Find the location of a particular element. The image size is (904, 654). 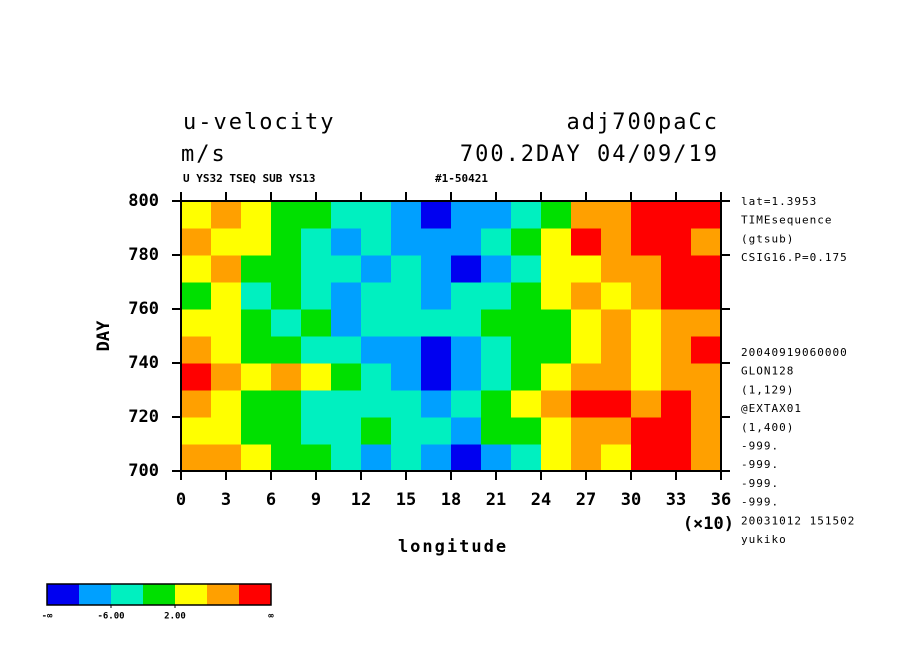

x-tick-label: 9 is located at coordinates (316, 500).